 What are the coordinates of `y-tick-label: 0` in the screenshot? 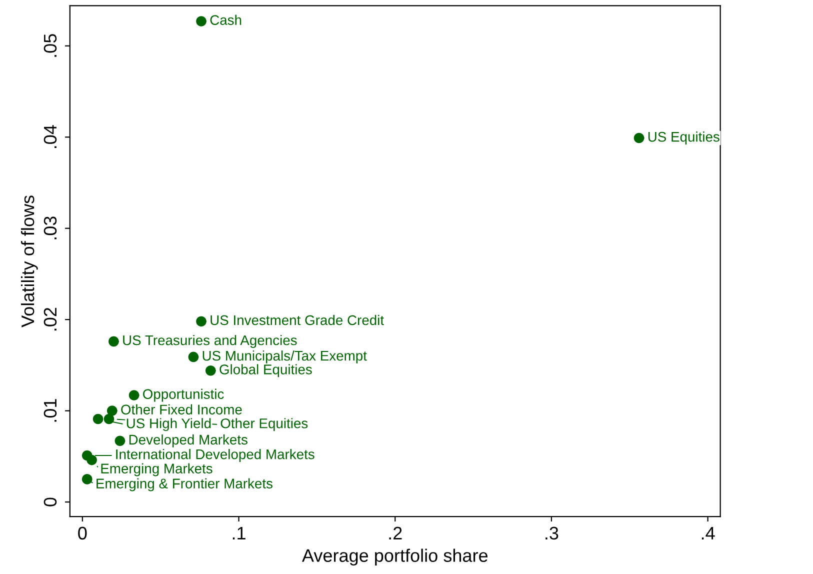 It's located at (50, 502).